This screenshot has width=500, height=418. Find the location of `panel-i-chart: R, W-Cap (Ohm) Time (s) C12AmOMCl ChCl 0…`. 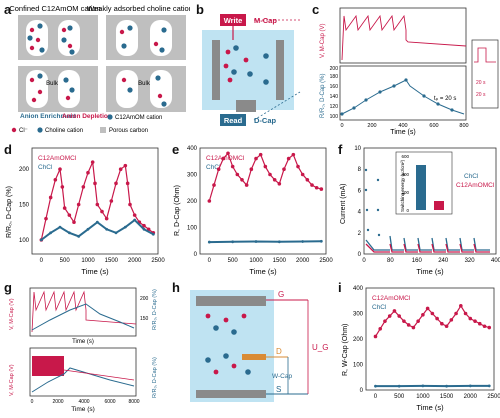

panel-i-chart: R, W-Cap (Ohm) Time (s) C12AmOMCl ChCl 0… is located at coordinates (418, 346).